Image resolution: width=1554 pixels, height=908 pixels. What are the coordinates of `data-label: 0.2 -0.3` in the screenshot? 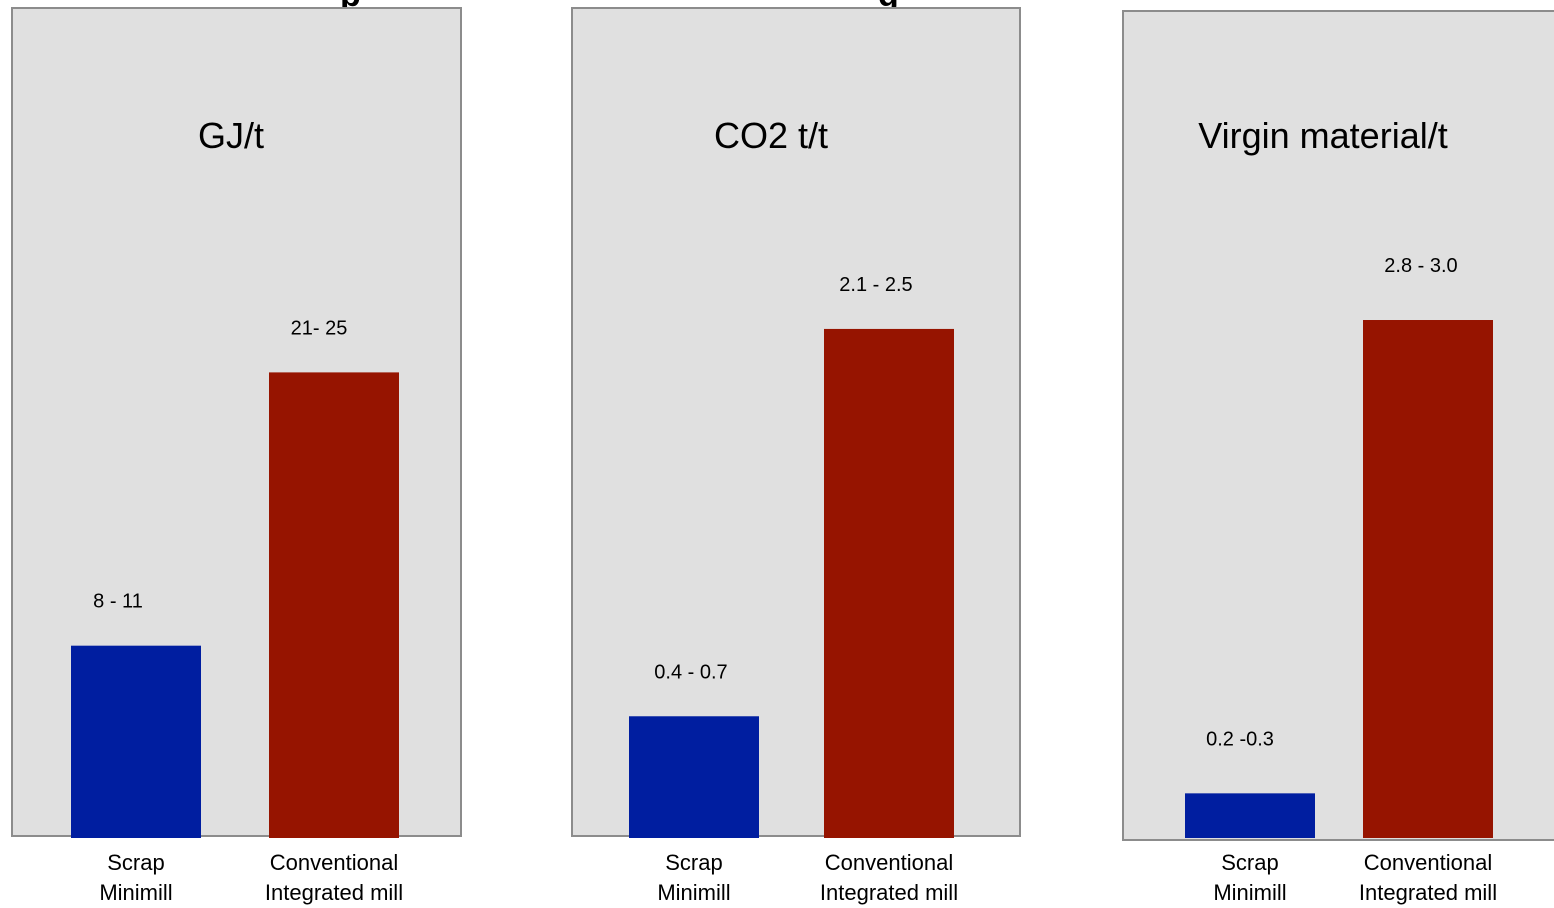 It's located at (1240, 739).